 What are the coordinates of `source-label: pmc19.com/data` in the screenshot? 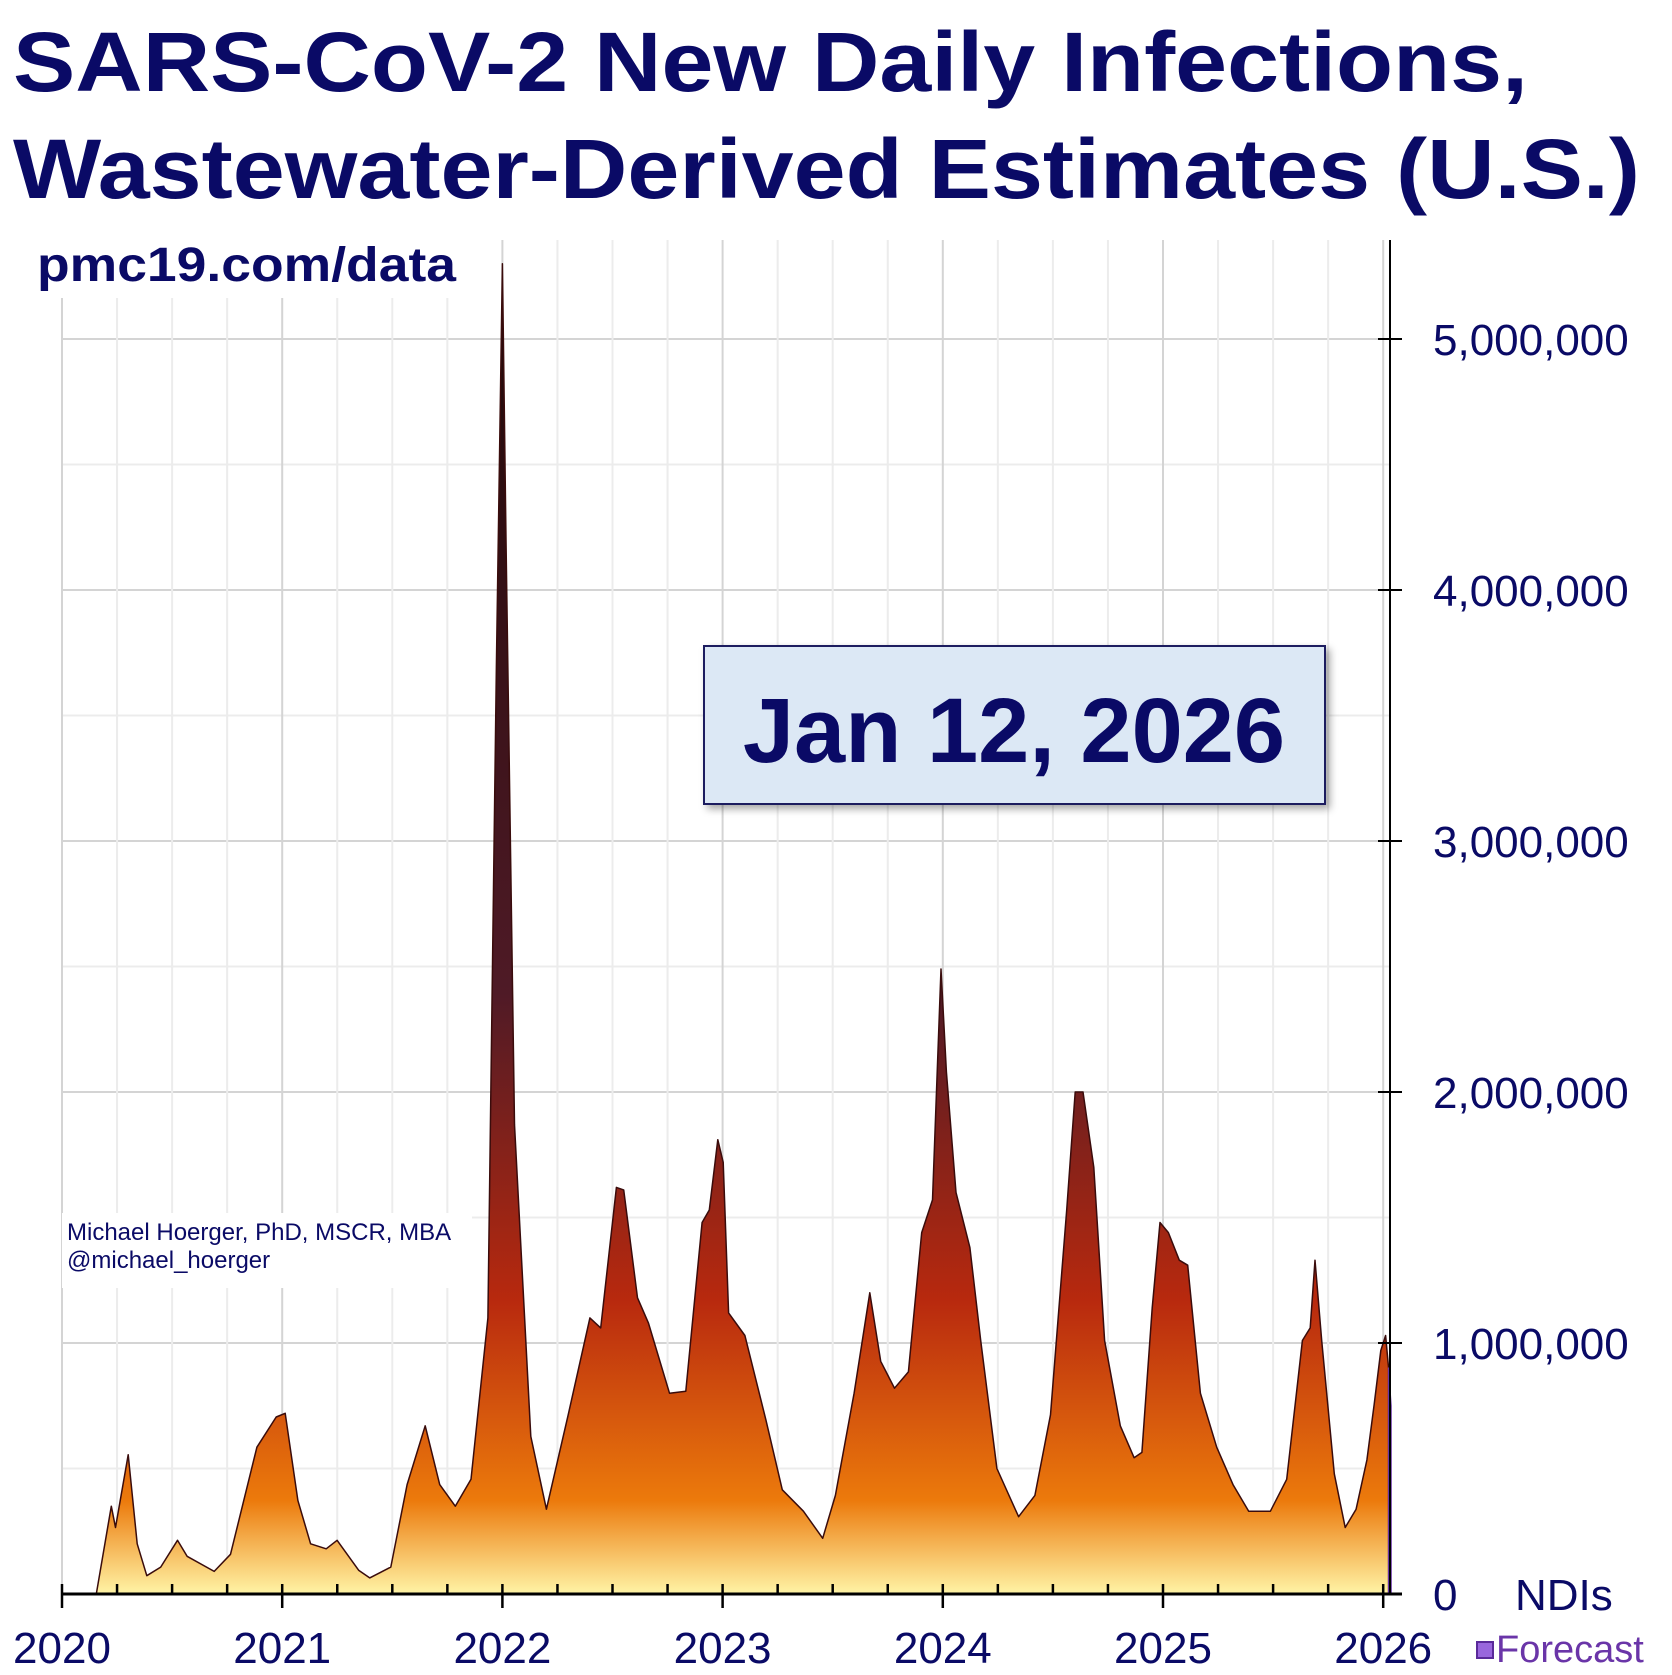 It's located at (246, 265).